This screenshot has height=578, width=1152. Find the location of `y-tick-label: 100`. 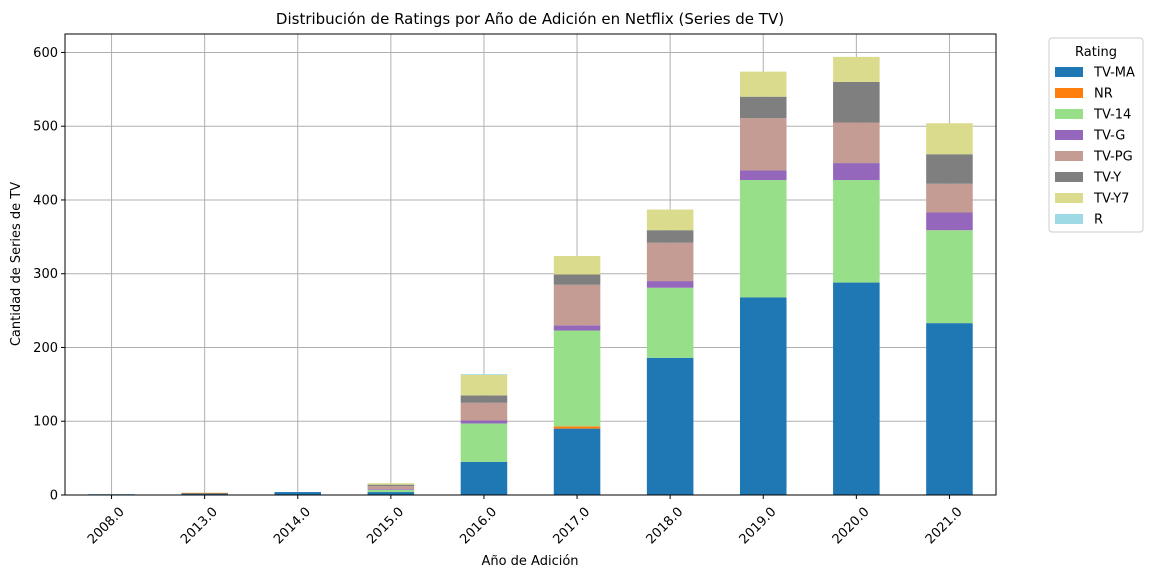

y-tick-label: 100 is located at coordinates (45, 422).